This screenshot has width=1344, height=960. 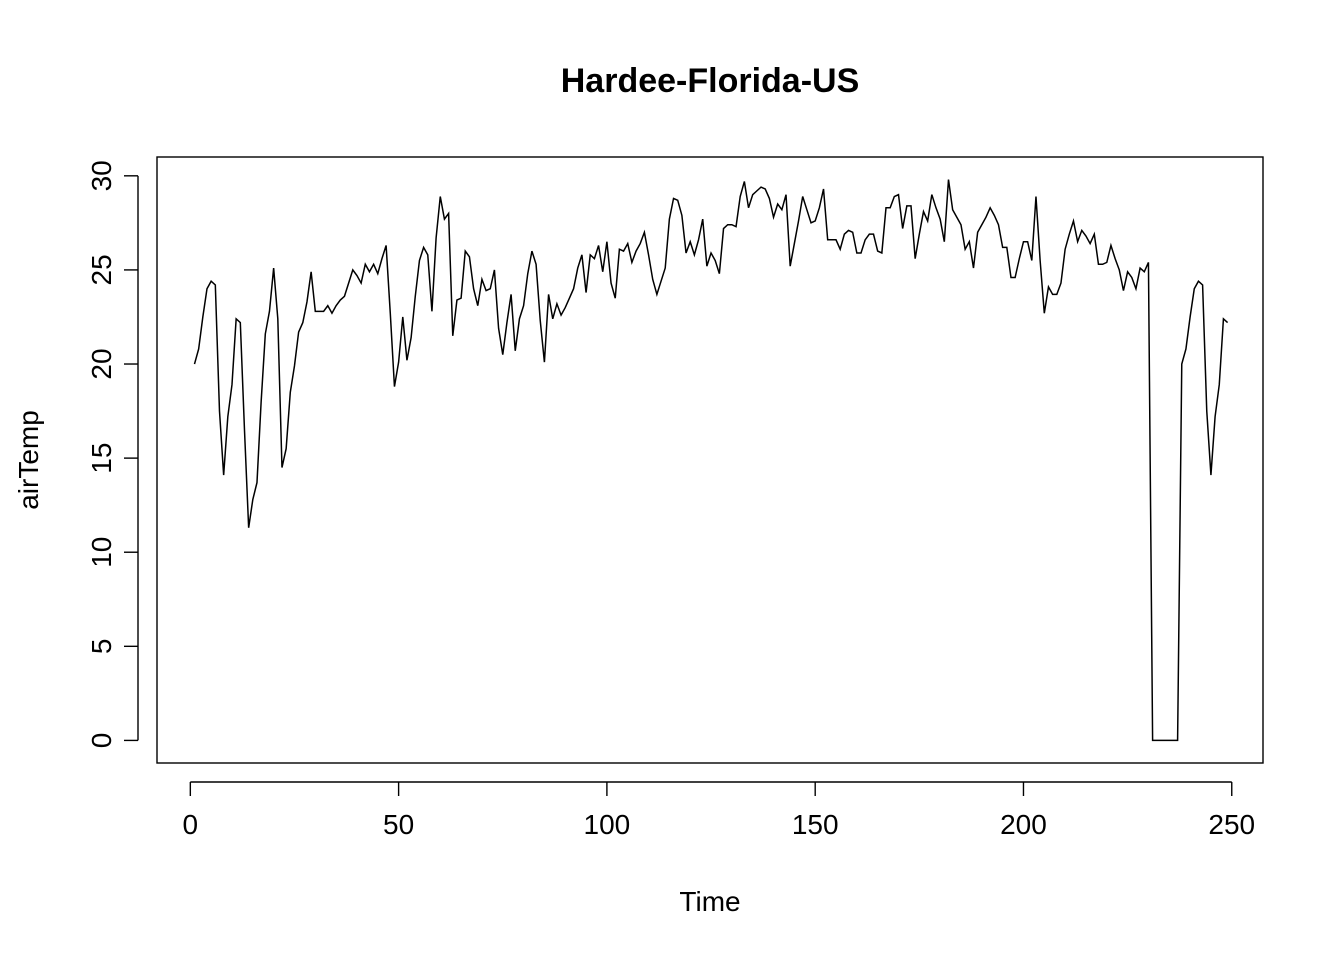 What do you see at coordinates (101, 458) in the screenshot?
I see `y-tick-label: 15` at bounding box center [101, 458].